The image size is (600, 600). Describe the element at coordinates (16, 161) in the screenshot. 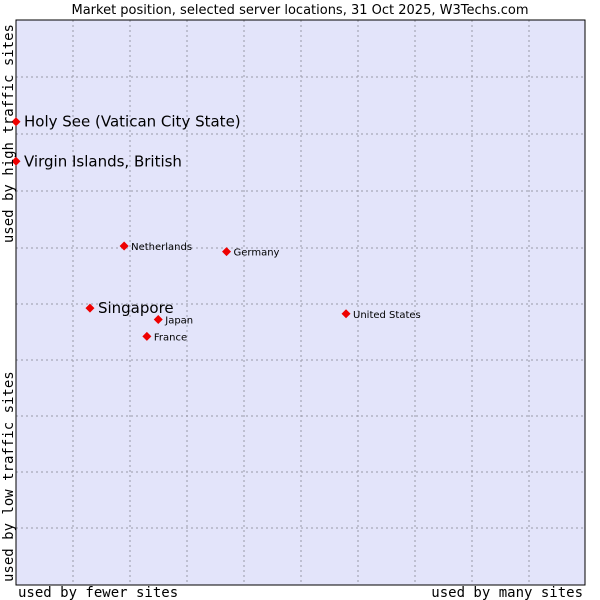

I see `point-marker-virgin-islands-british` at that location.